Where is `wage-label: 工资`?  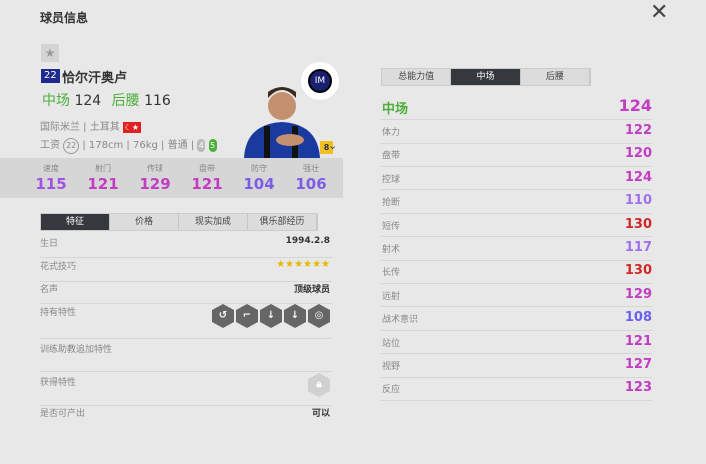 wage-label: 工资 is located at coordinates (50, 145).